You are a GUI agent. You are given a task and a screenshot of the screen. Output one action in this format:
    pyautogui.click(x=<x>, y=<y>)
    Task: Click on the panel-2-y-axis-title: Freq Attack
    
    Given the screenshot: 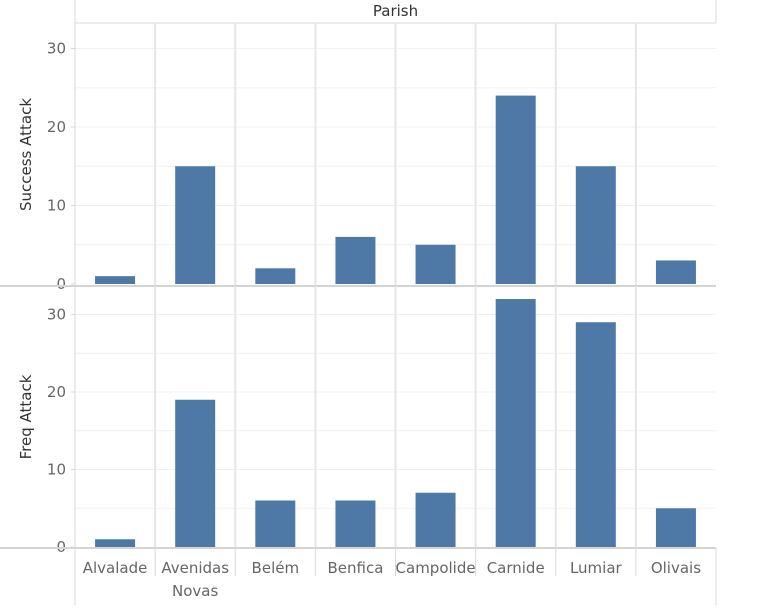 What is the action you would take?
    pyautogui.click(x=26, y=416)
    